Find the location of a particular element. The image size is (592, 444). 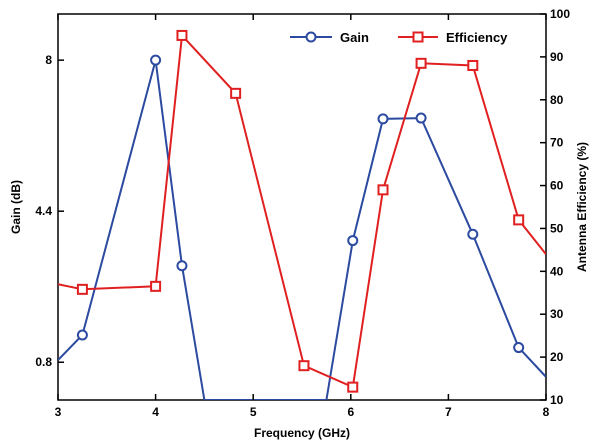

y-right-tick-label: 50 is located at coordinates (557, 228).